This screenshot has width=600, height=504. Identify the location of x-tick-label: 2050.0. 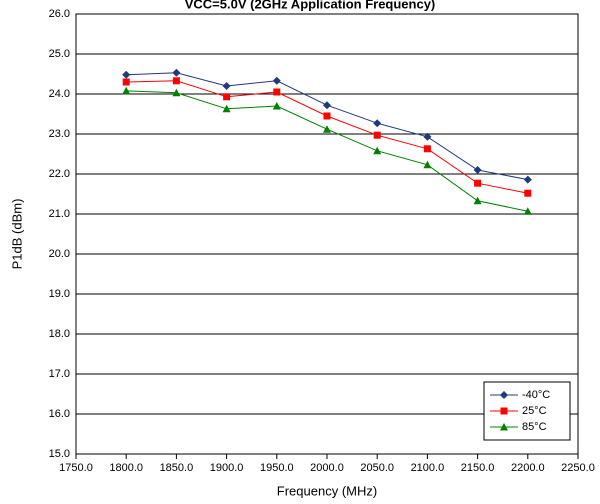
(377, 468).